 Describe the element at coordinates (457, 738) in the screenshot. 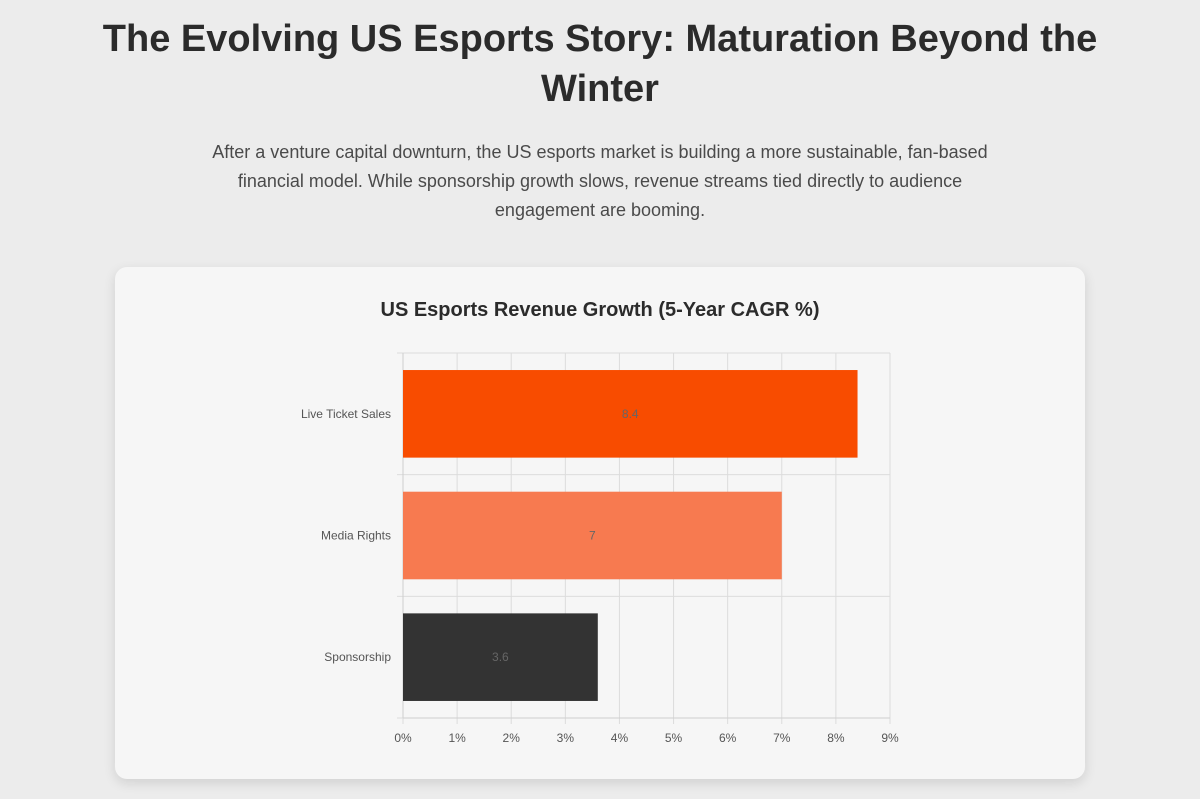

I see `x-tick-label: 1%` at that location.